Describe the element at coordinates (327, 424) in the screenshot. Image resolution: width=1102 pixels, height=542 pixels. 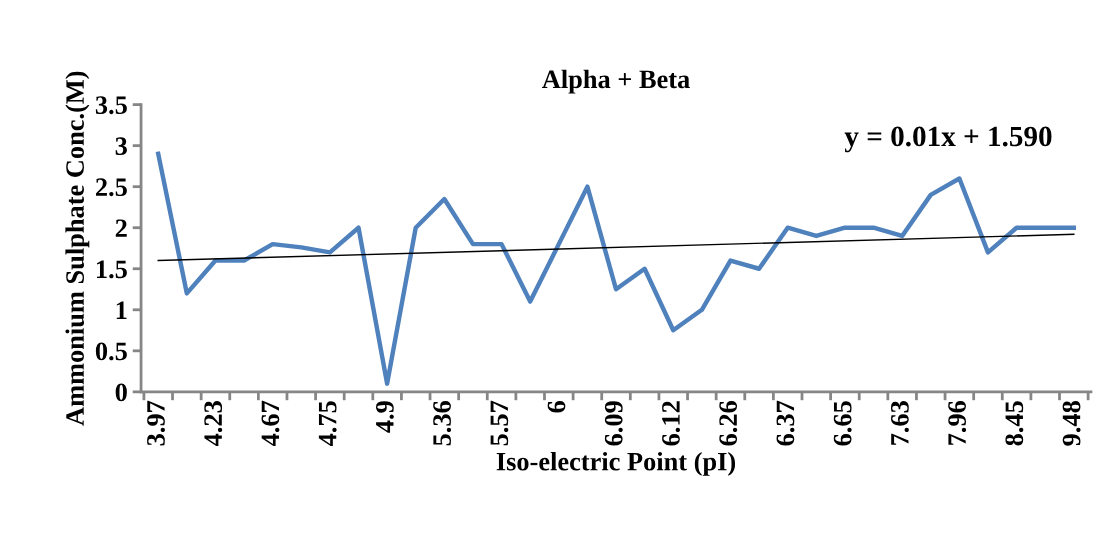
I see `x-tick-label: 4.75` at that location.